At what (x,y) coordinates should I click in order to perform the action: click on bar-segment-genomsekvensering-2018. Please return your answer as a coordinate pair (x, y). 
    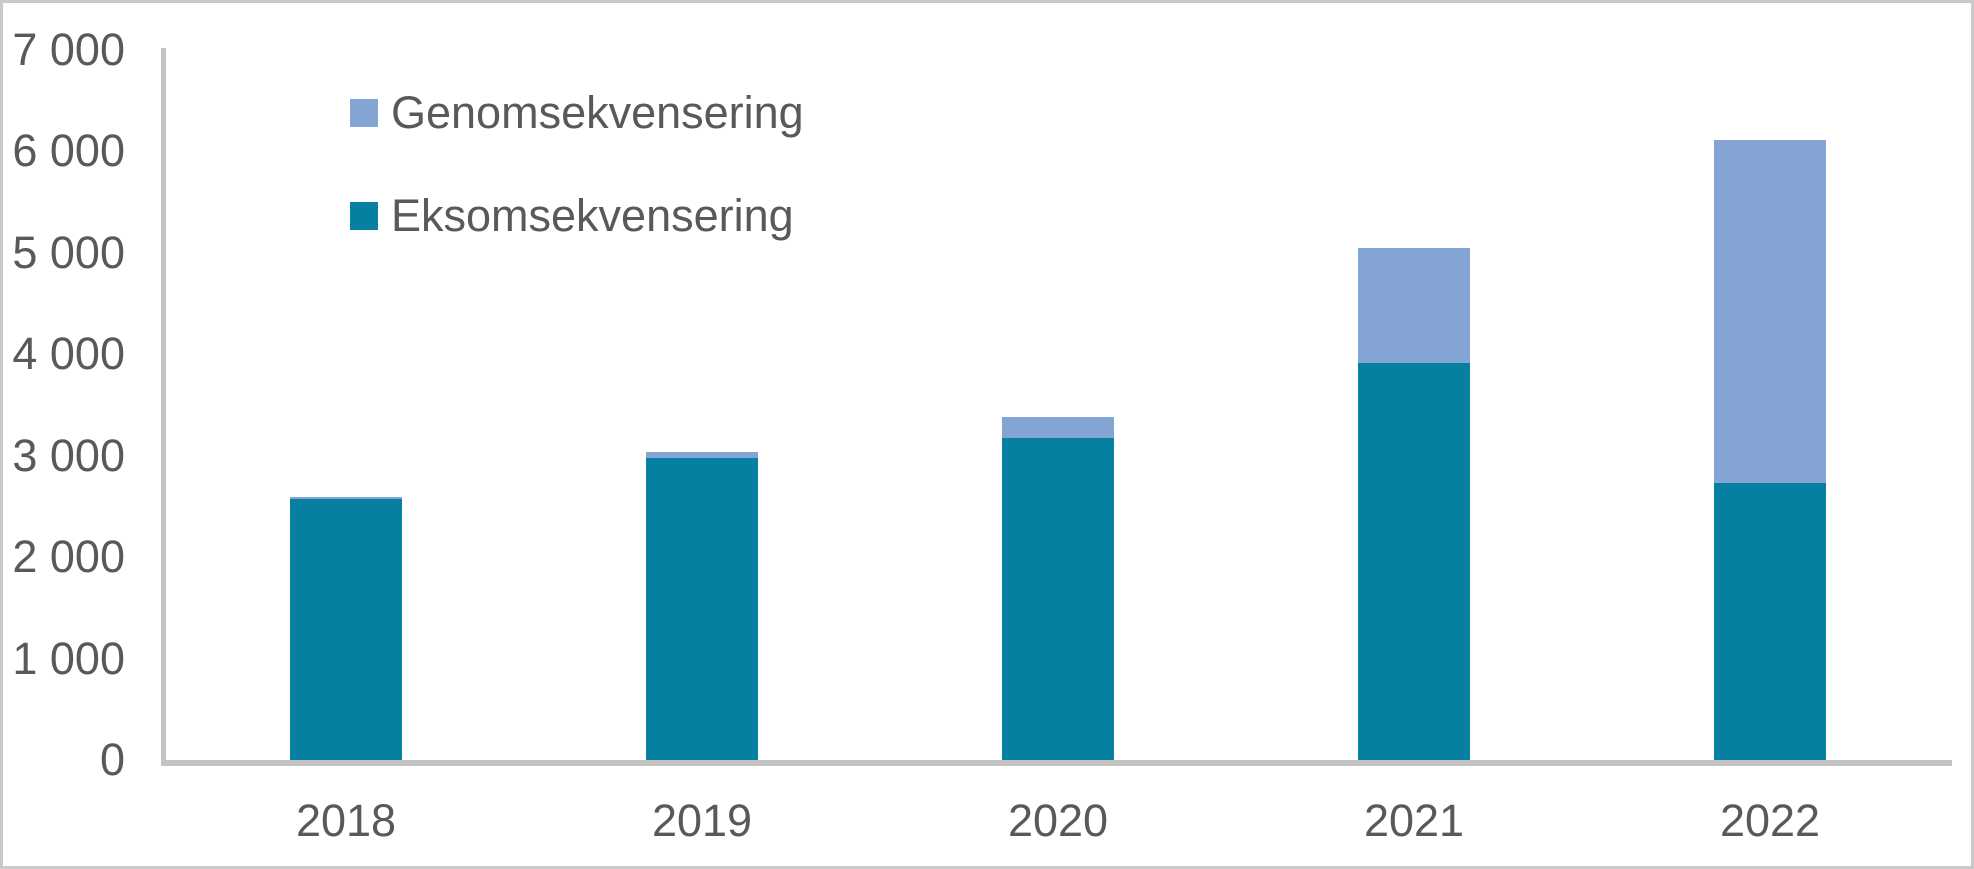
    Looking at the image, I should click on (346, 498).